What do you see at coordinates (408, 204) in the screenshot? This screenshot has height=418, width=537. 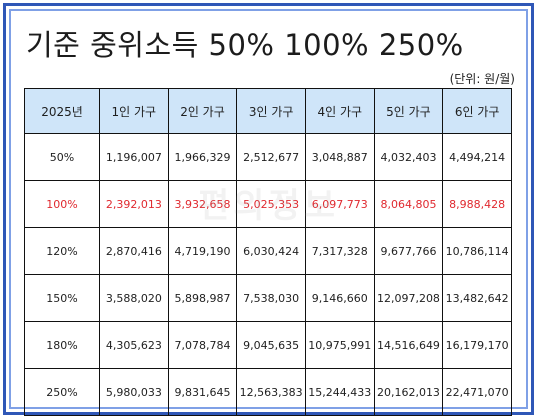 I see `table-cell: 8,064,805` at bounding box center [408, 204].